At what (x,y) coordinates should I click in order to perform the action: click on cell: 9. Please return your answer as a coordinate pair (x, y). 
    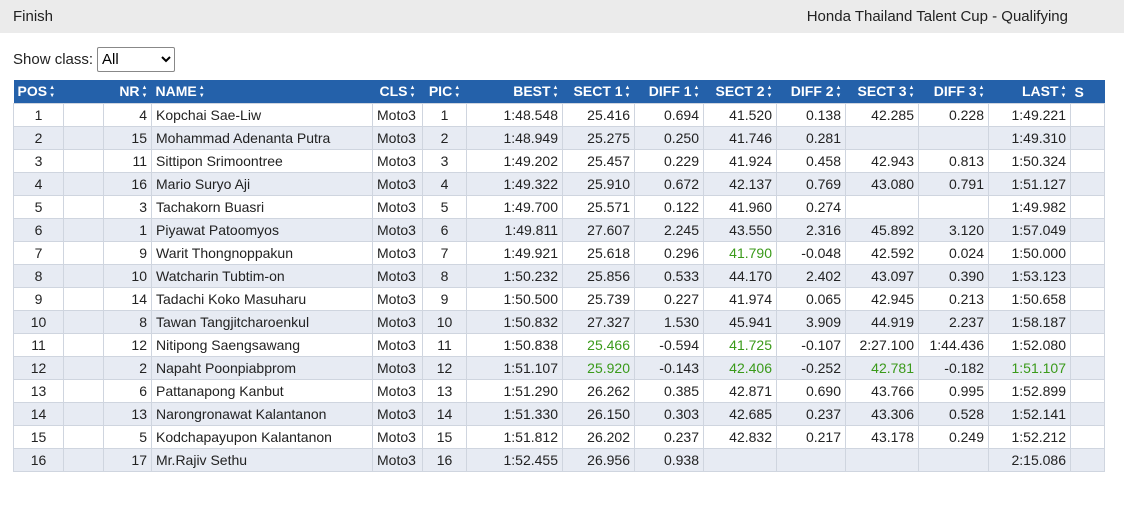
    Looking at the image, I should click on (127, 253).